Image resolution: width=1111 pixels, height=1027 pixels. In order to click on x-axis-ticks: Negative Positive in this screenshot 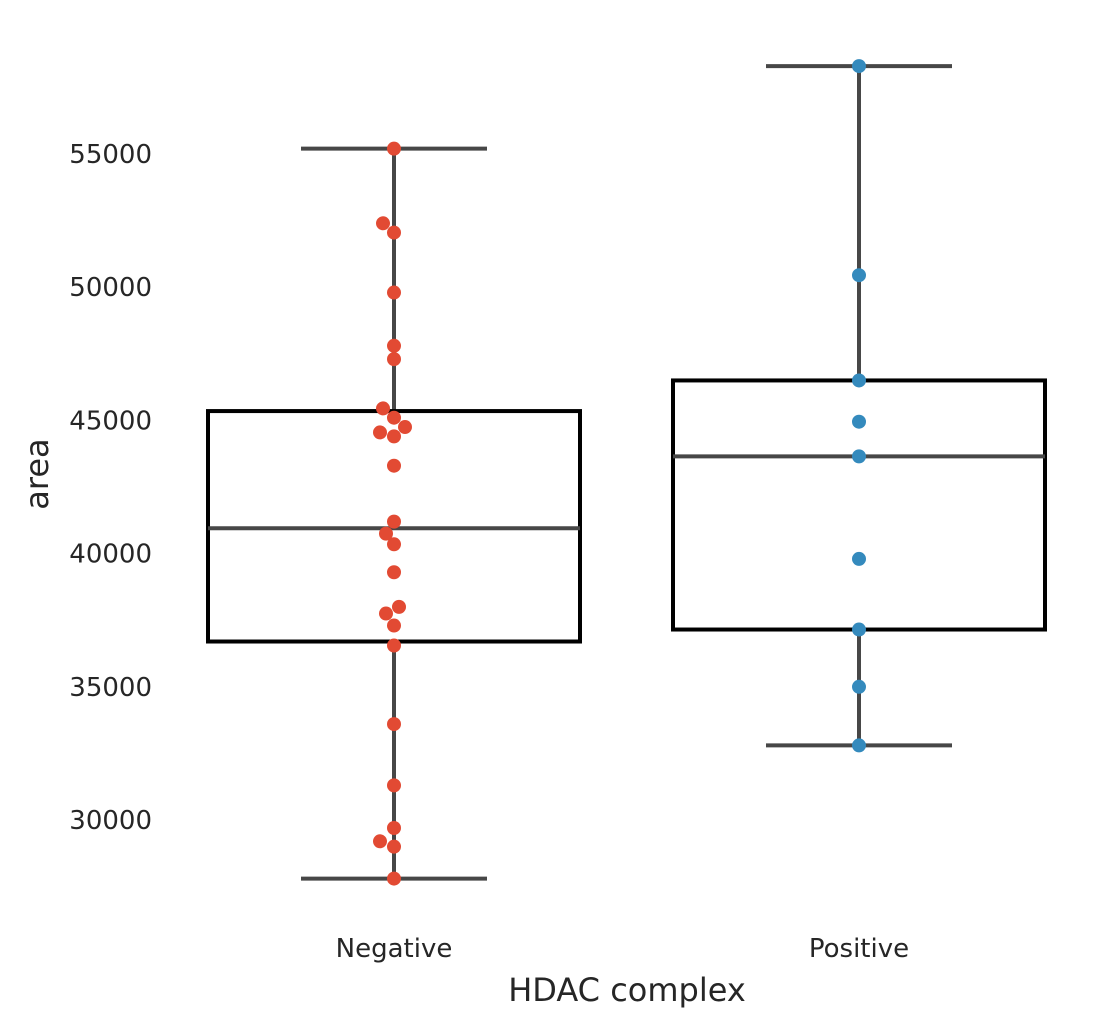, I will do `click(622, 949)`.